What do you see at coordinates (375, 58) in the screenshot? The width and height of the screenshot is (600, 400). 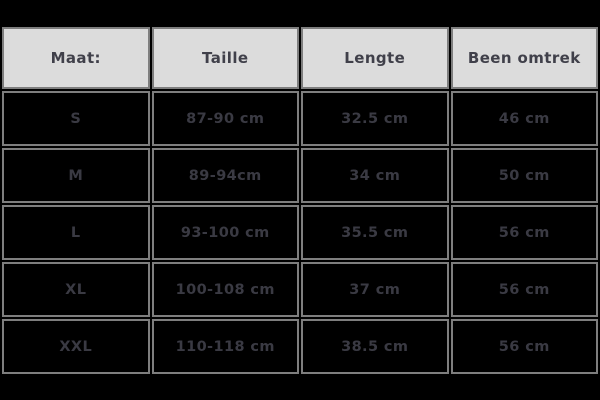 I see `header-cell-lengte: Lengte` at bounding box center [375, 58].